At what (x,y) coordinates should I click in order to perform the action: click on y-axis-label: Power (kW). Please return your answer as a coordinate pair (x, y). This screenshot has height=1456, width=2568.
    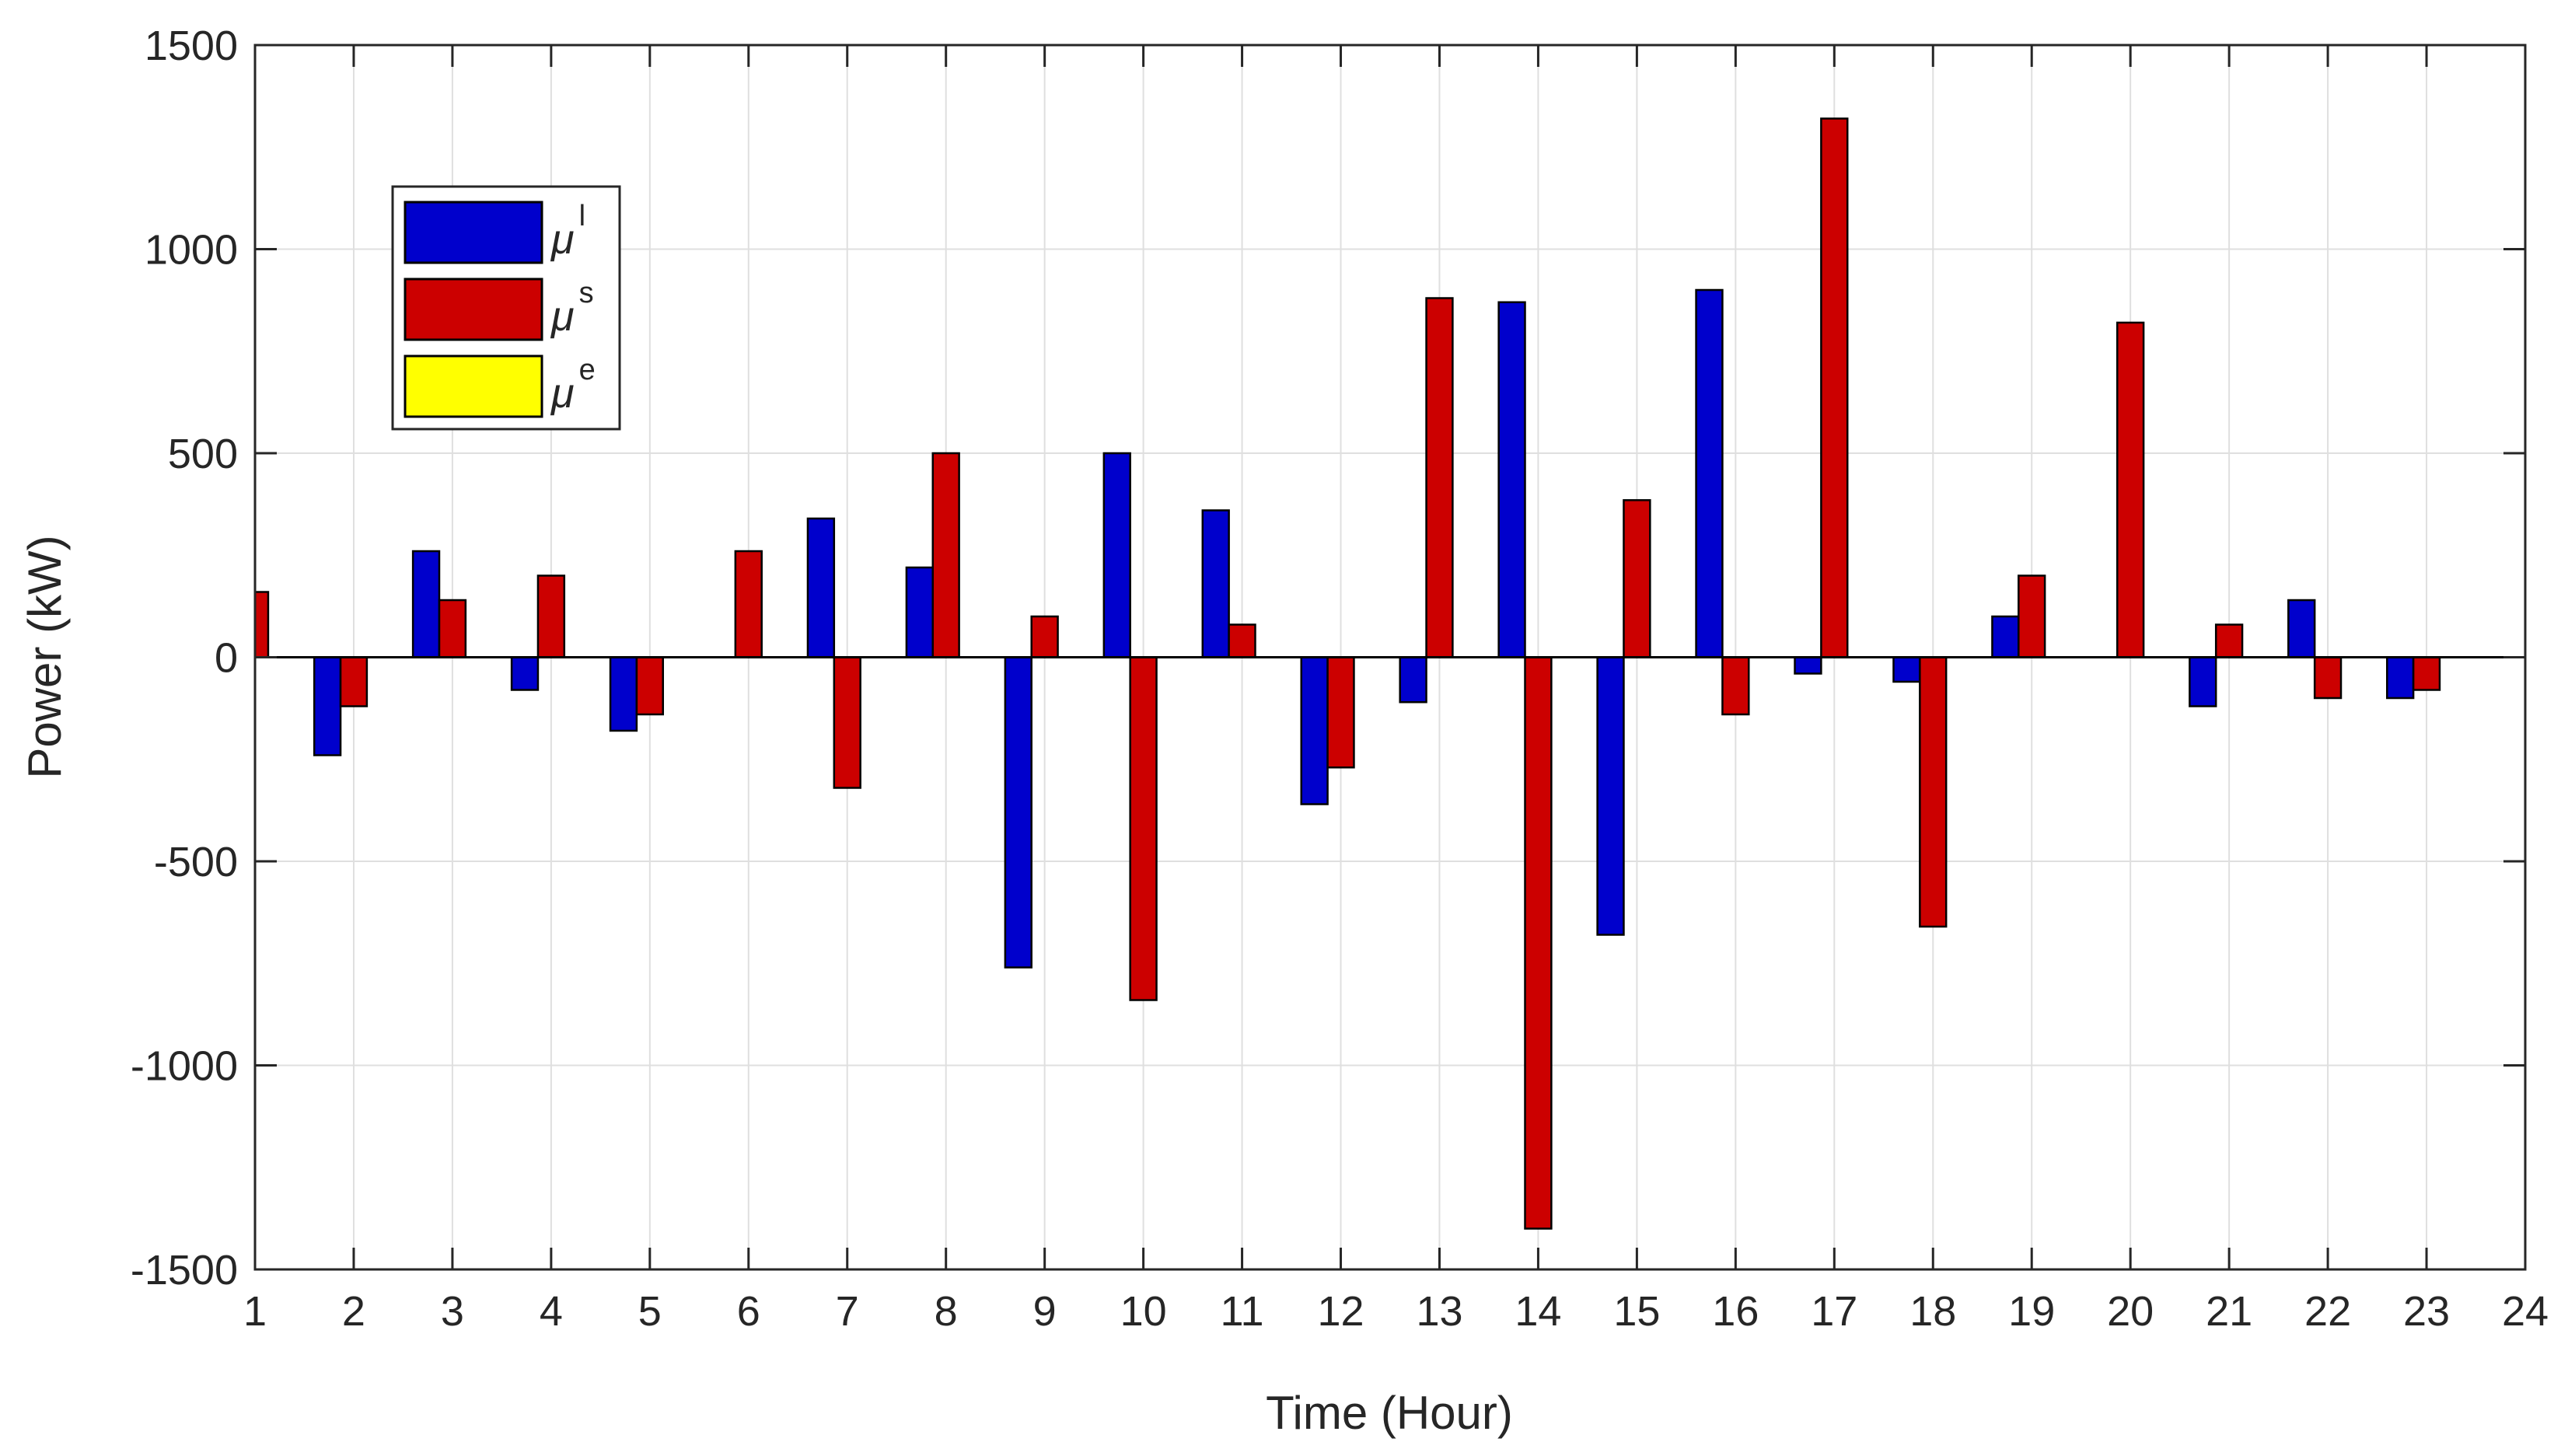
    Looking at the image, I should click on (45, 656).